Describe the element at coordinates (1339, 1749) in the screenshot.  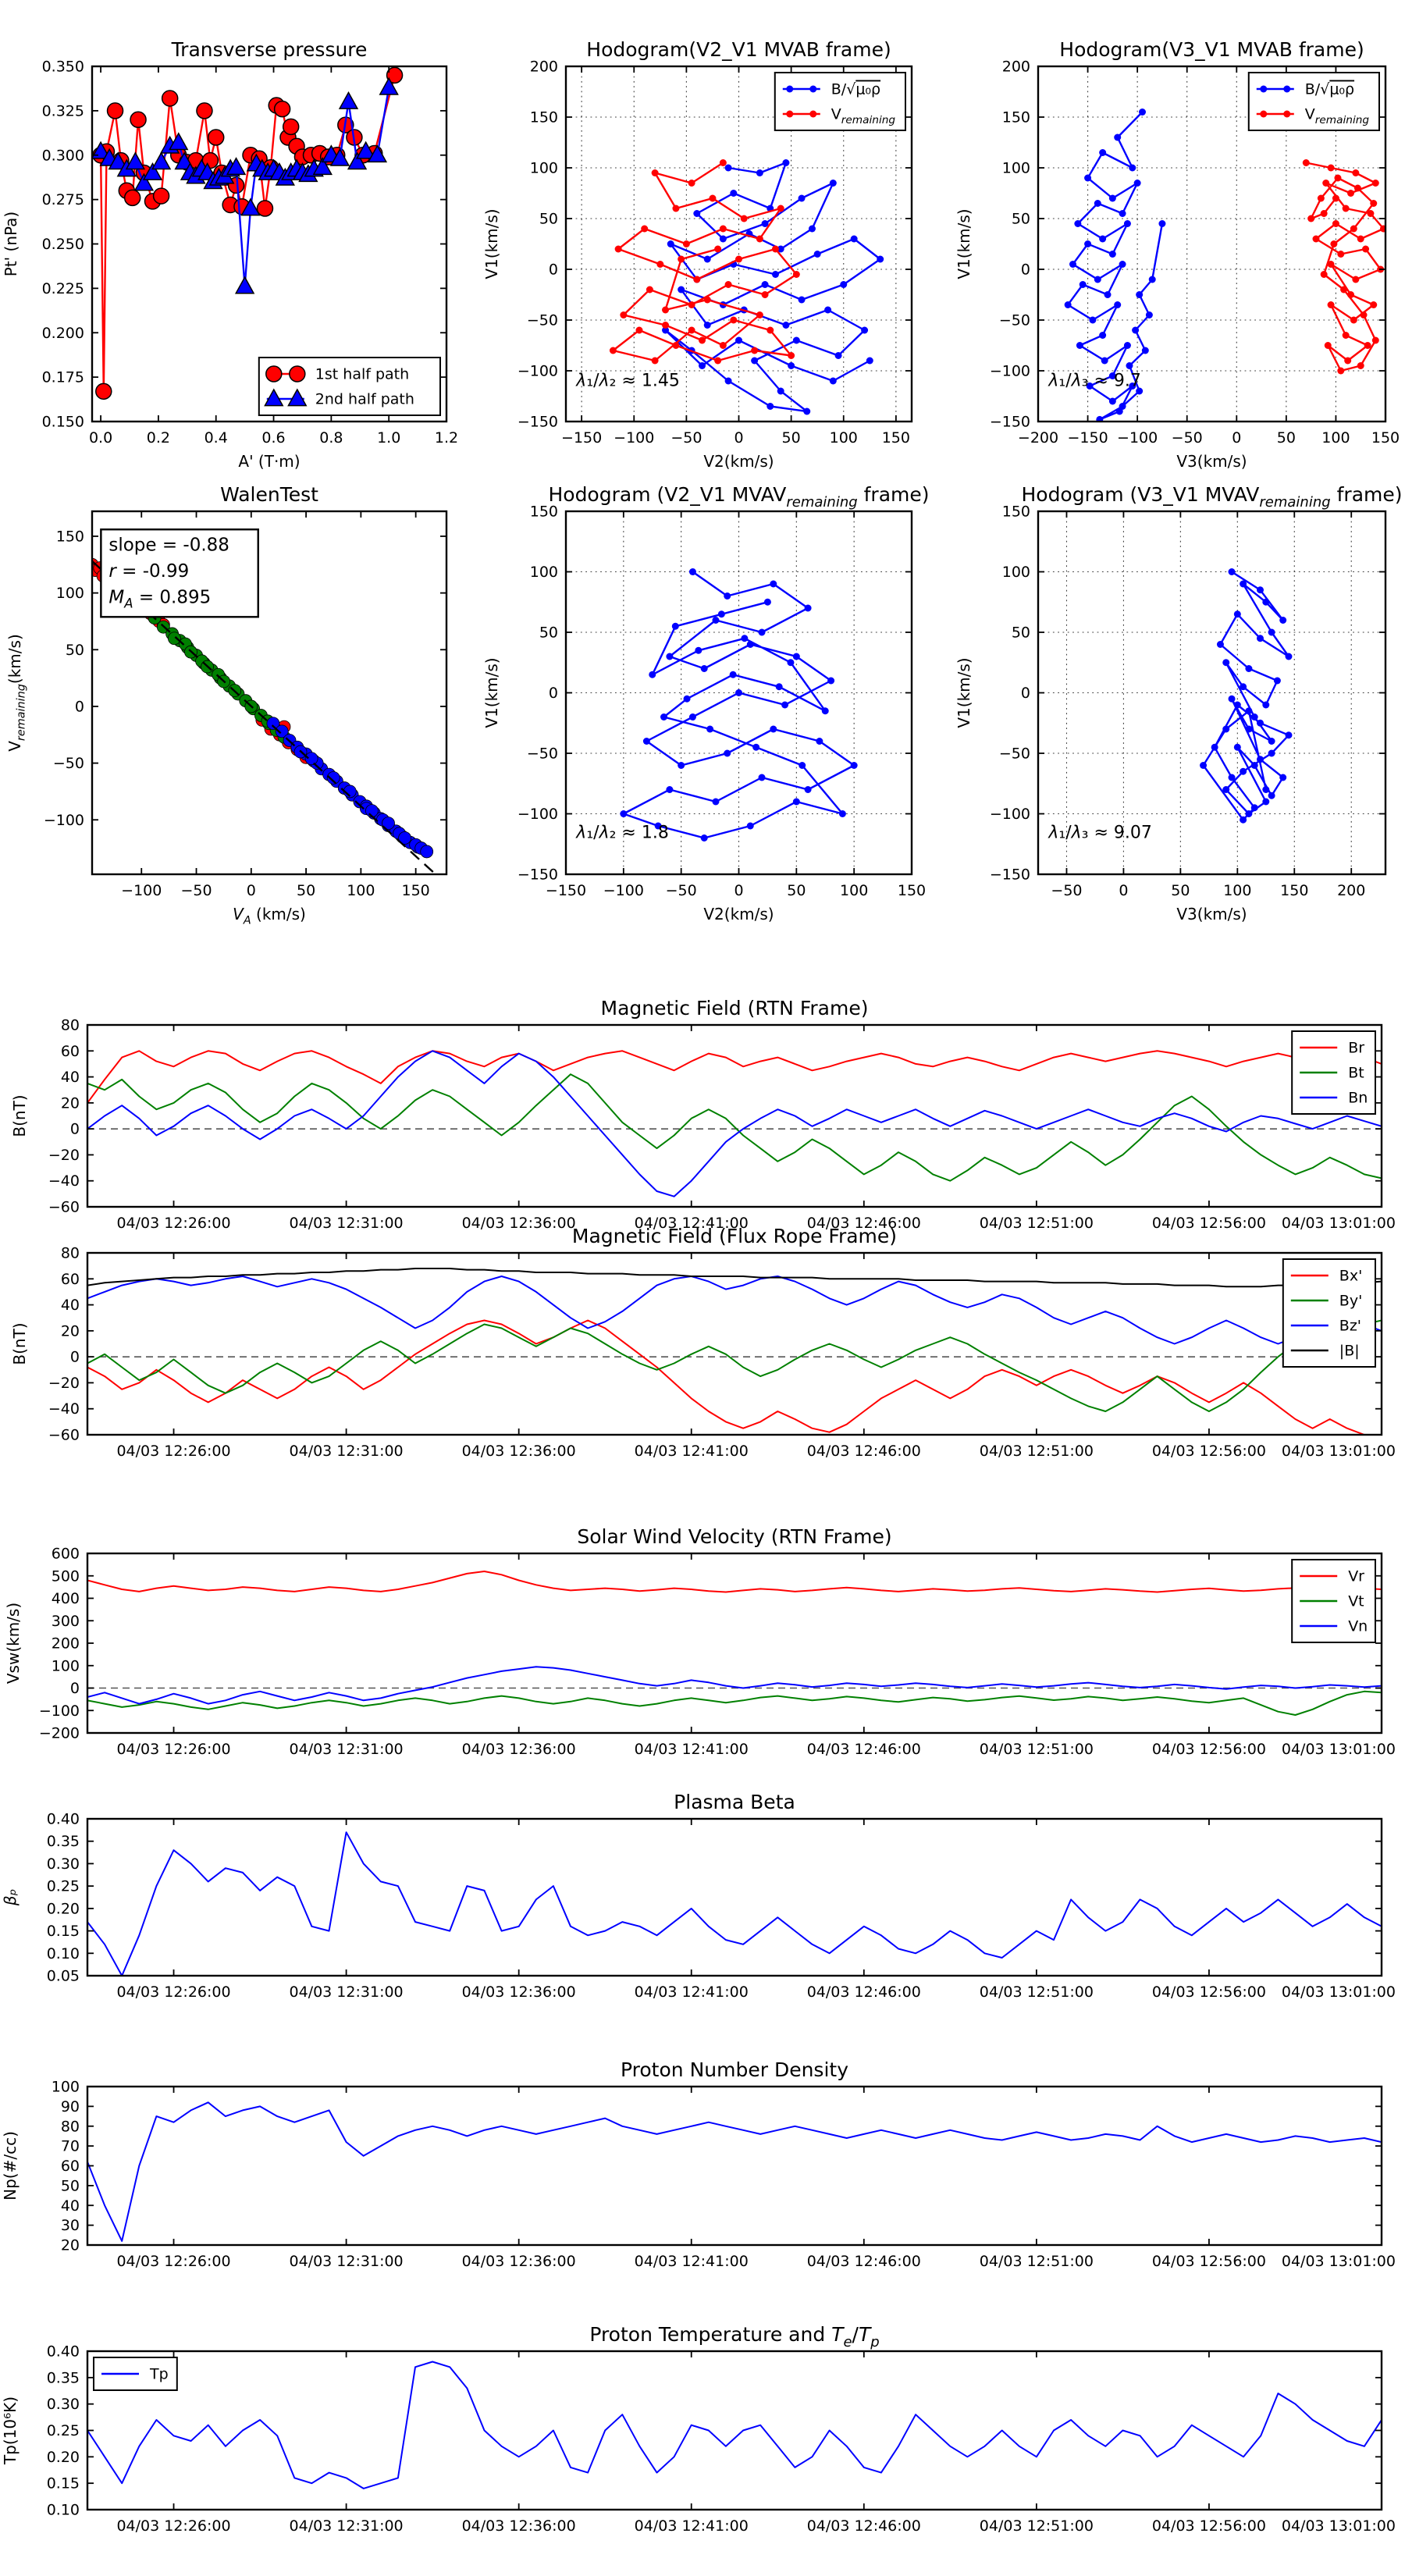
I see `x-tick-label: 04/03 13:01:00` at that location.